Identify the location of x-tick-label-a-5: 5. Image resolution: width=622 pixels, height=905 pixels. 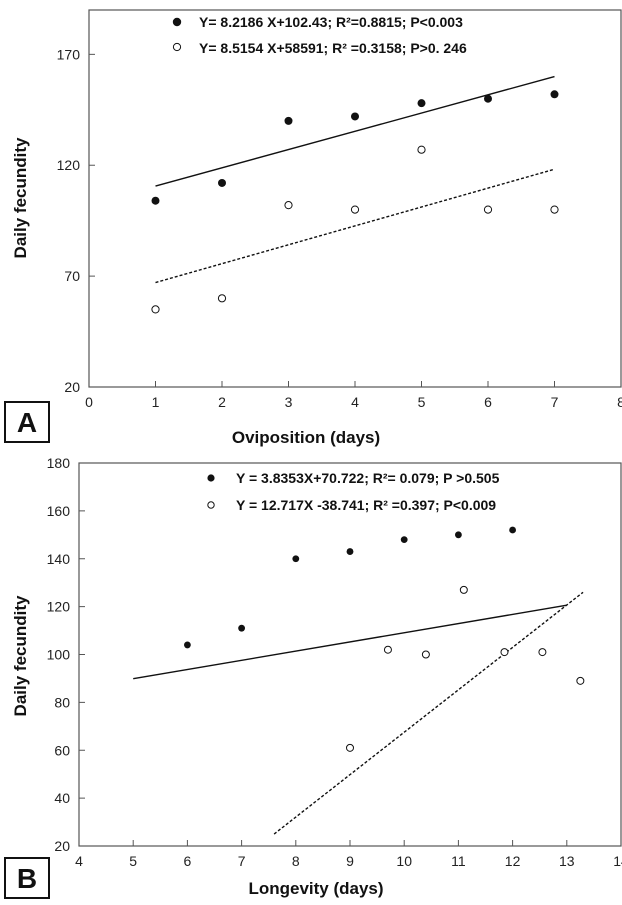
(422, 402).